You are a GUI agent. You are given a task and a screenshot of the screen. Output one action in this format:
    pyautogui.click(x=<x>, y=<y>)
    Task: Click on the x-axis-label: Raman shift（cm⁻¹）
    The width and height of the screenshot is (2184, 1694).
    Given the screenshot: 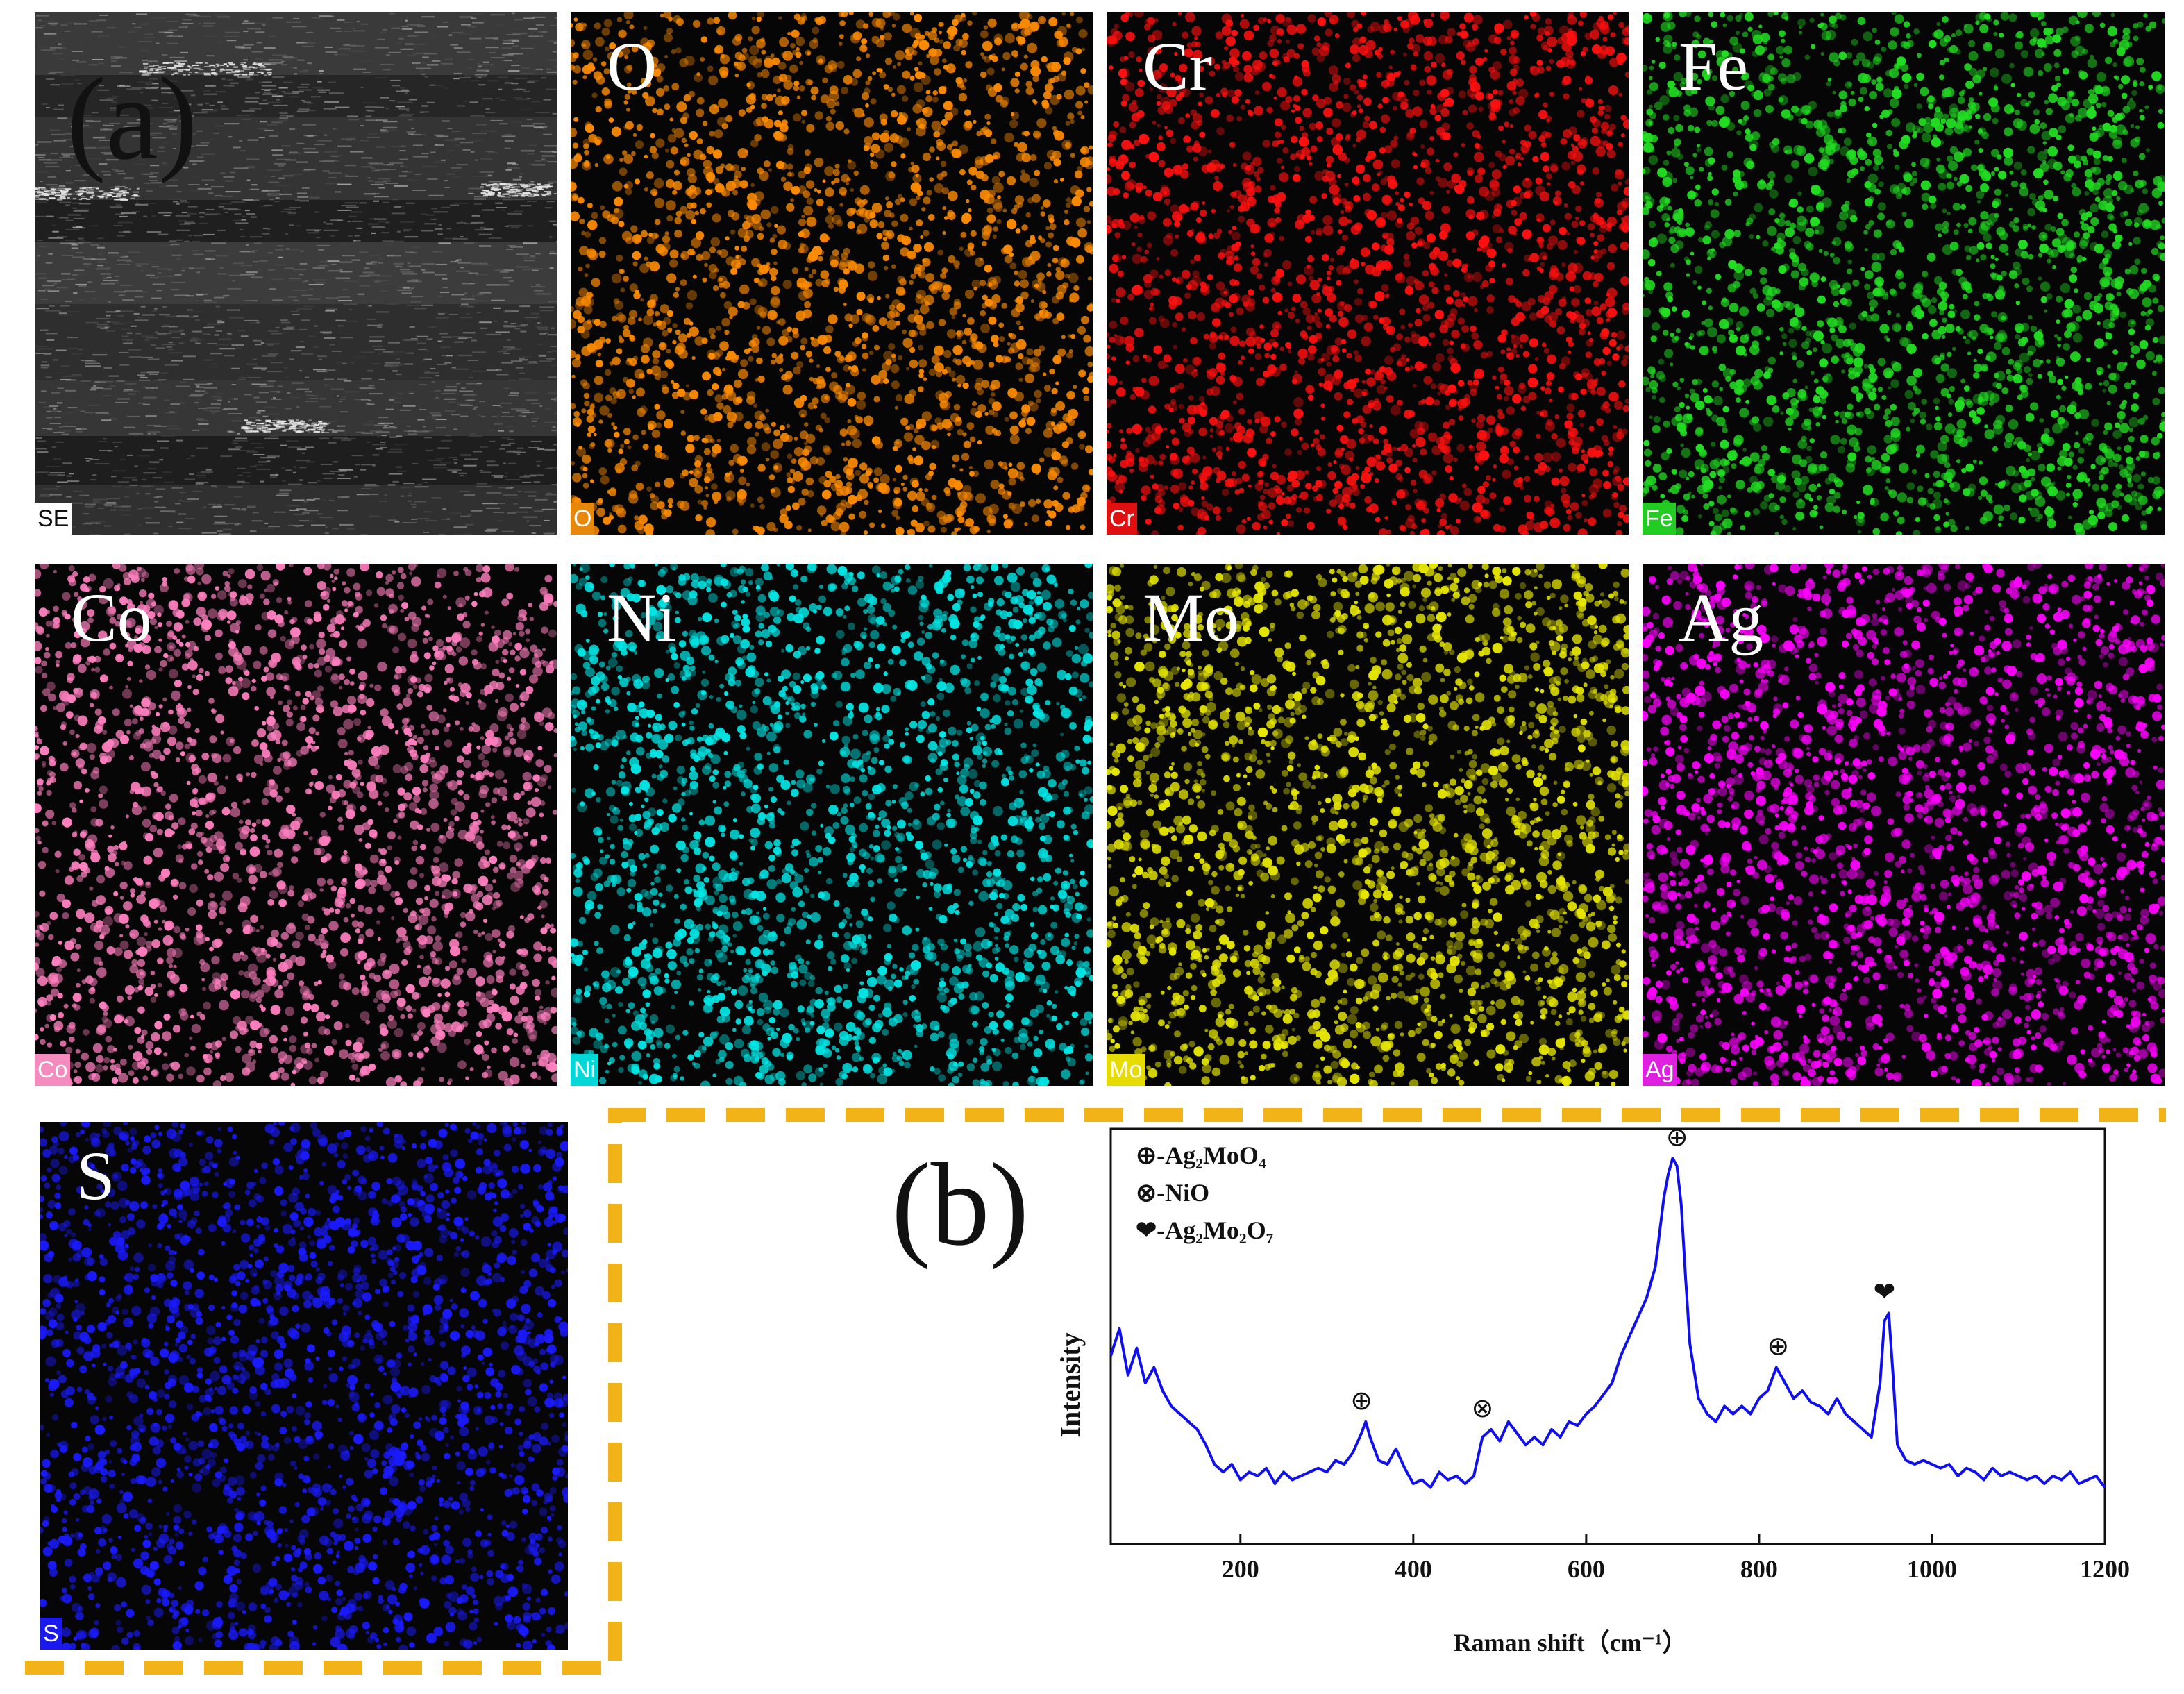 What is the action you would take?
    pyautogui.click(x=1571, y=1643)
    